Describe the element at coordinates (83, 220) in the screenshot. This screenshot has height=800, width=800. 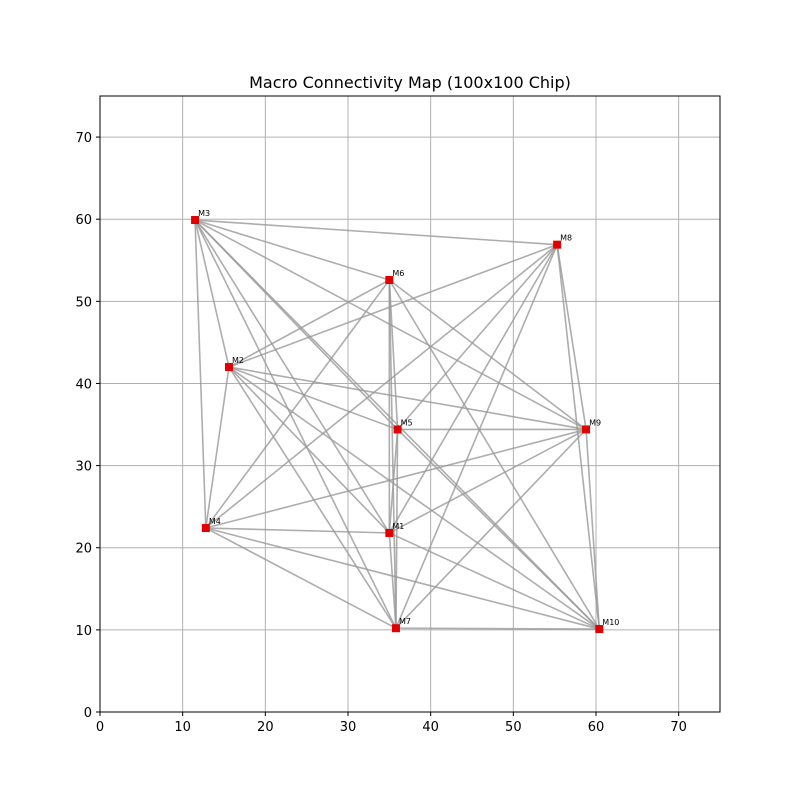
I see `y-tick-label: 60` at that location.